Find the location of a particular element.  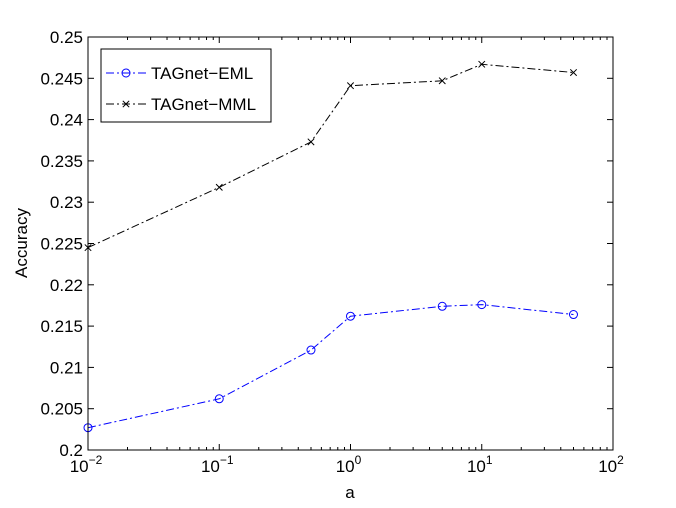

x-tick-label: 10¹ is located at coordinates (480, 464).